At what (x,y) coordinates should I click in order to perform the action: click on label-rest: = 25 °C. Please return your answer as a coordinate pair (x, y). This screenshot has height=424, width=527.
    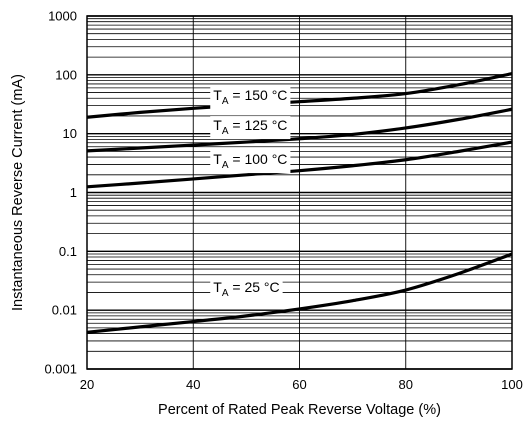
    Looking at the image, I should click on (253, 287).